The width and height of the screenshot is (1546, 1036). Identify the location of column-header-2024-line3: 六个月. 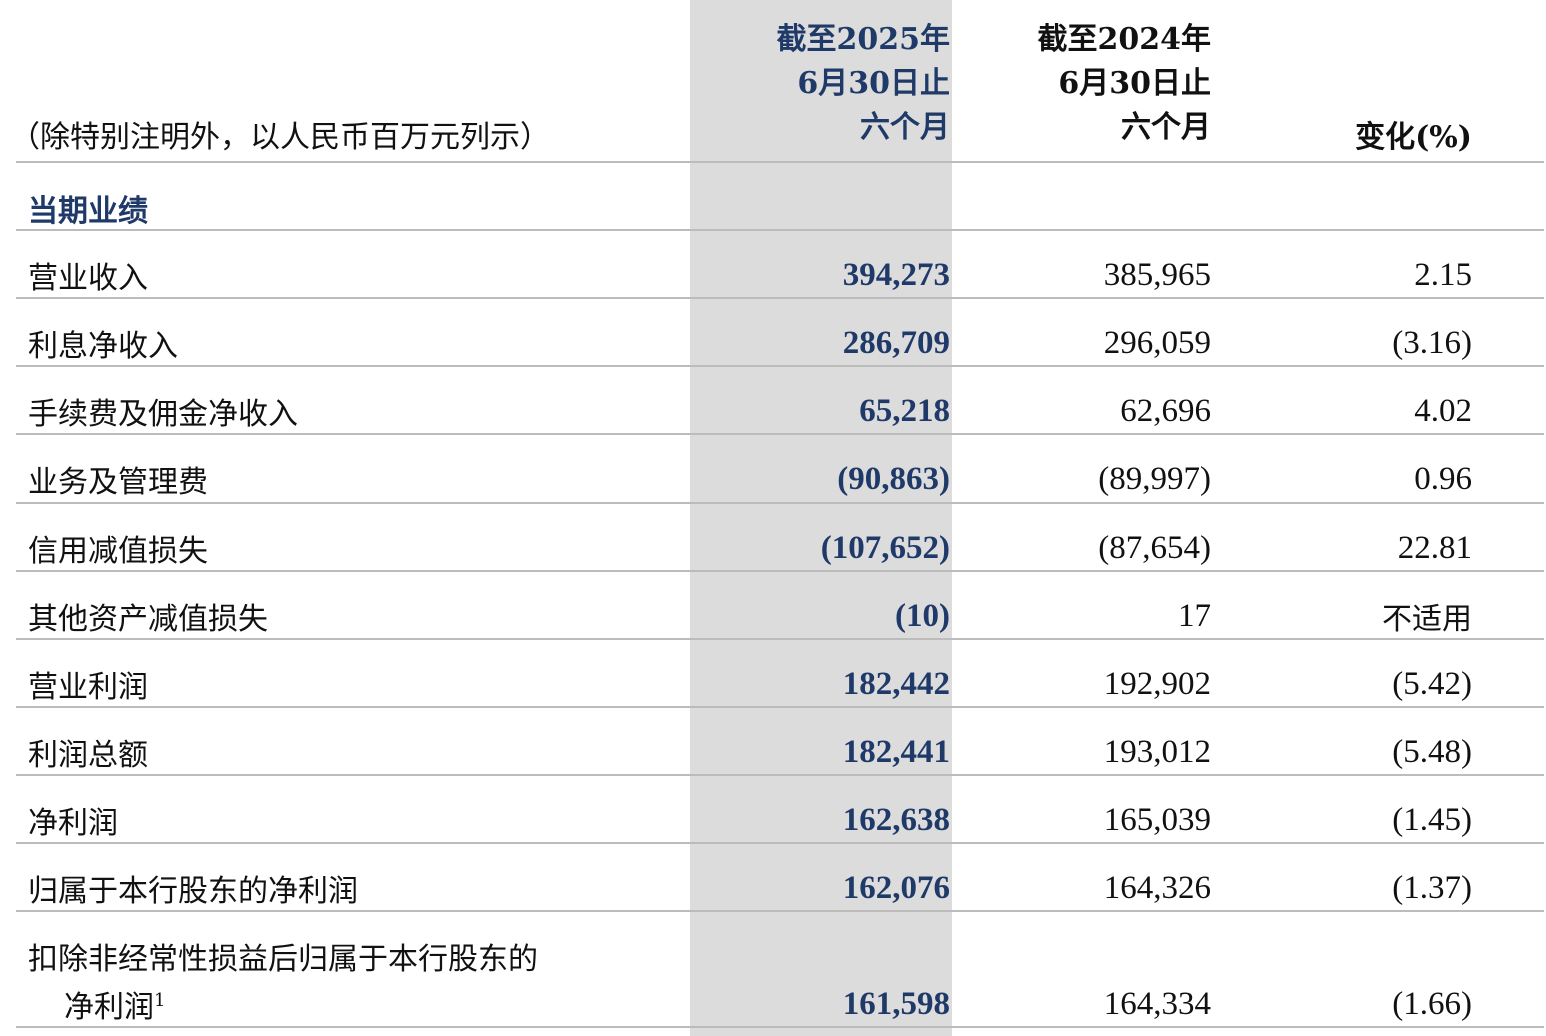
(1166, 127).